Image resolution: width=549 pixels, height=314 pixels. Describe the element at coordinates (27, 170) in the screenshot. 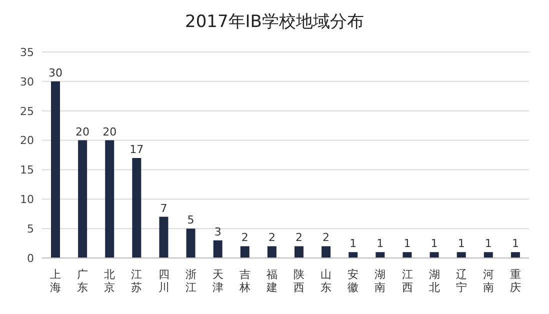

I see `y-tick-label: 15` at that location.